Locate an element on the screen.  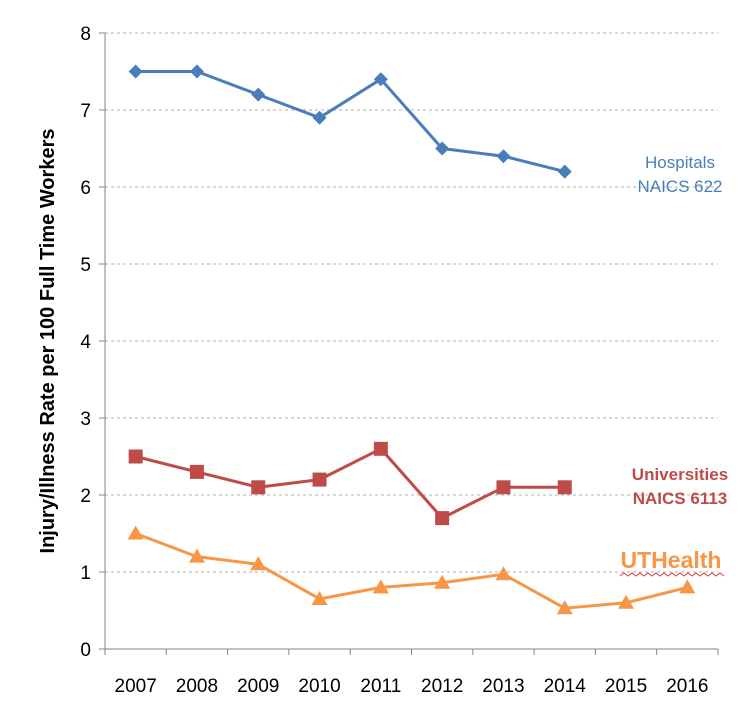
x-tick-label: 2014 is located at coordinates (565, 686).